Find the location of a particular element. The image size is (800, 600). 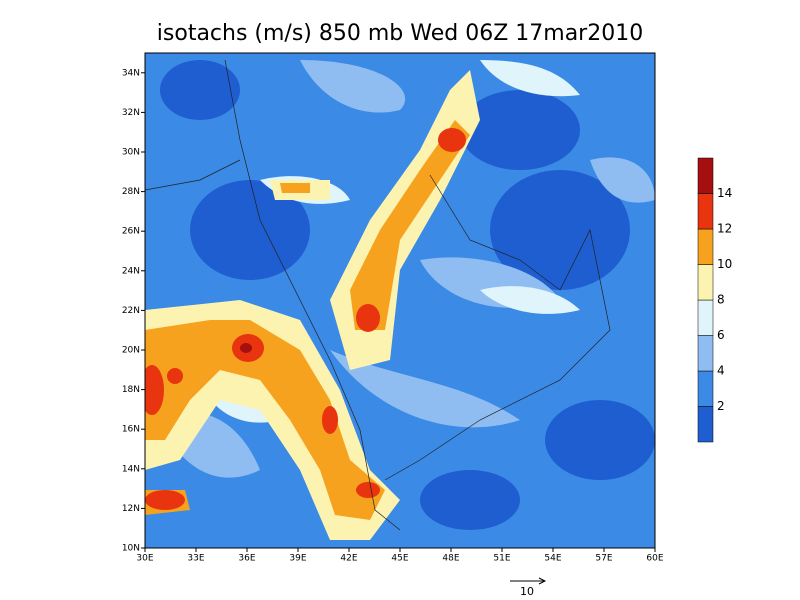

reference-label: 10 is located at coordinates (527, 591).